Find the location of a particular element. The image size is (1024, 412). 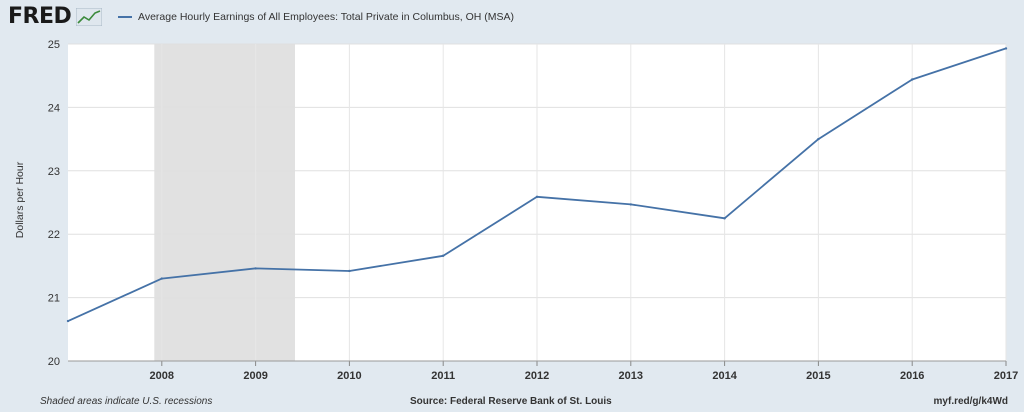

x-tick-label-2008: 2008 is located at coordinates (162, 376).